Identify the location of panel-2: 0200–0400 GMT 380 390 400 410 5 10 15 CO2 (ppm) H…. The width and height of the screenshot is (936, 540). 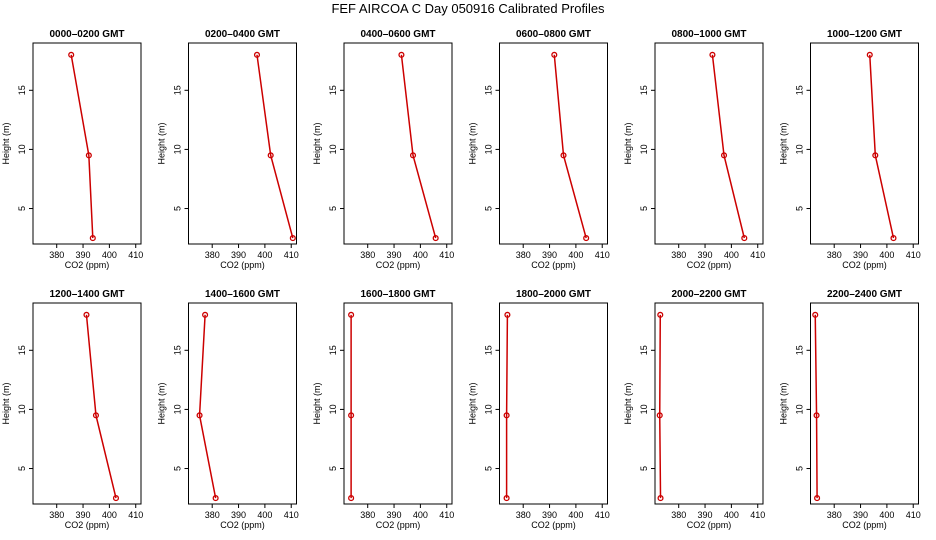
(228, 149).